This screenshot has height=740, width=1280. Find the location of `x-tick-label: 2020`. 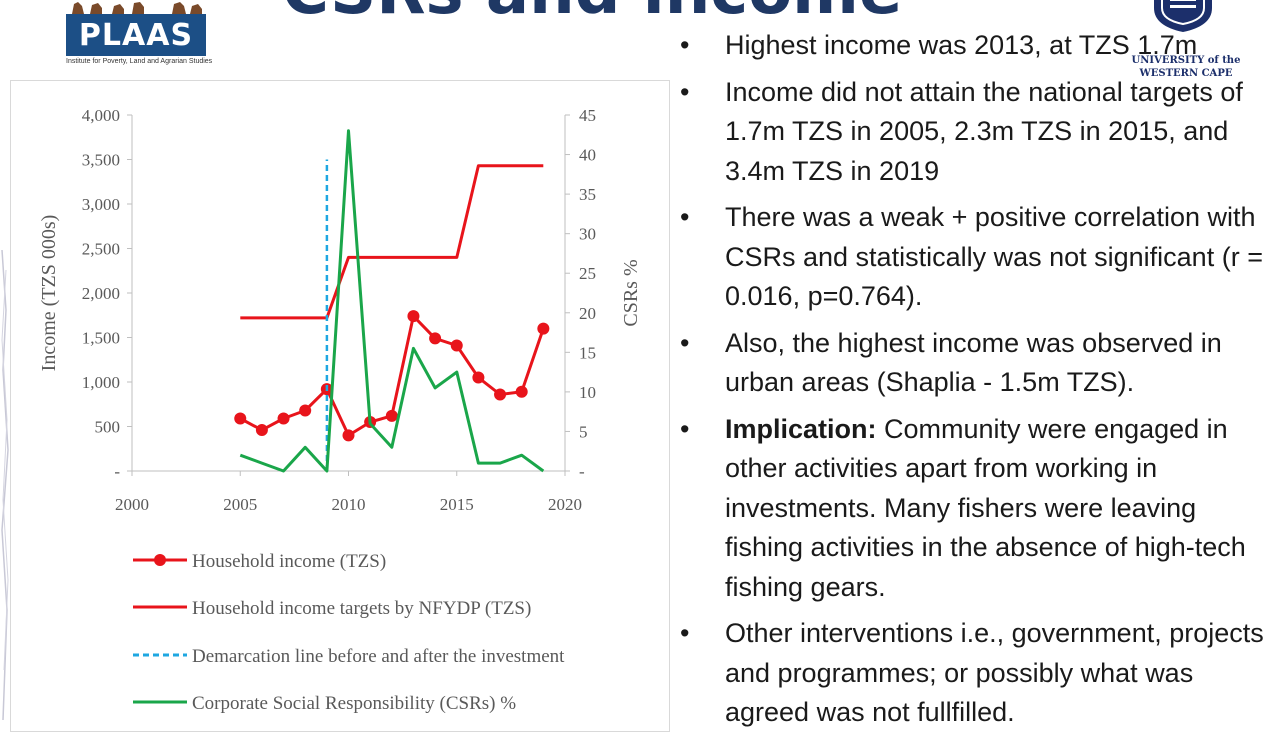

x-tick-label: 2020 is located at coordinates (565, 504).